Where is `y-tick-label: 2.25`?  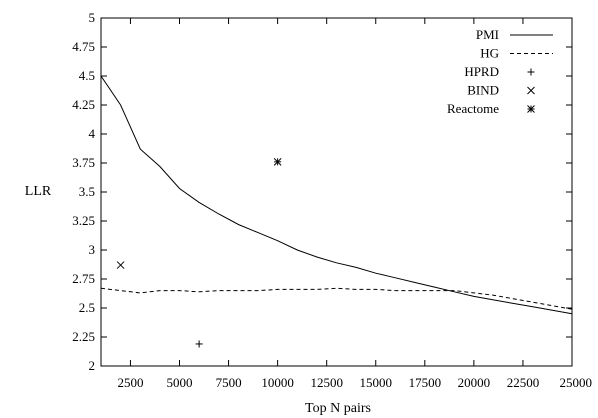
y-tick-label: 2.25 is located at coordinates (83, 336).